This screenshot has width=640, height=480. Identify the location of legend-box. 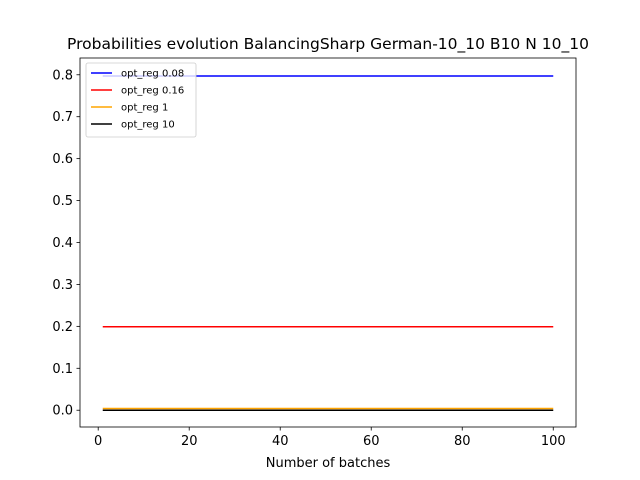
(141, 100).